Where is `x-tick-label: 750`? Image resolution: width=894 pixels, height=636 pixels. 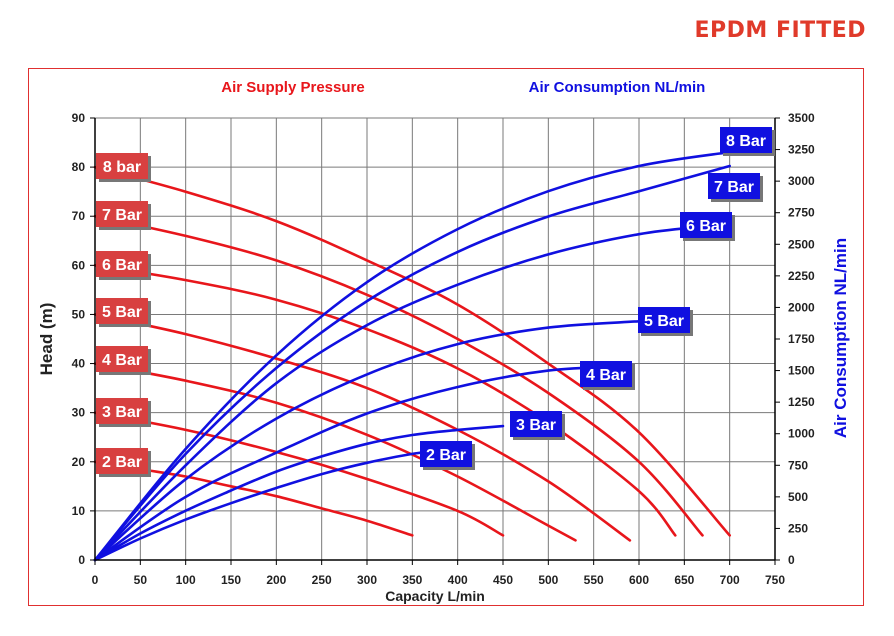 x-tick-label: 750 is located at coordinates (775, 580).